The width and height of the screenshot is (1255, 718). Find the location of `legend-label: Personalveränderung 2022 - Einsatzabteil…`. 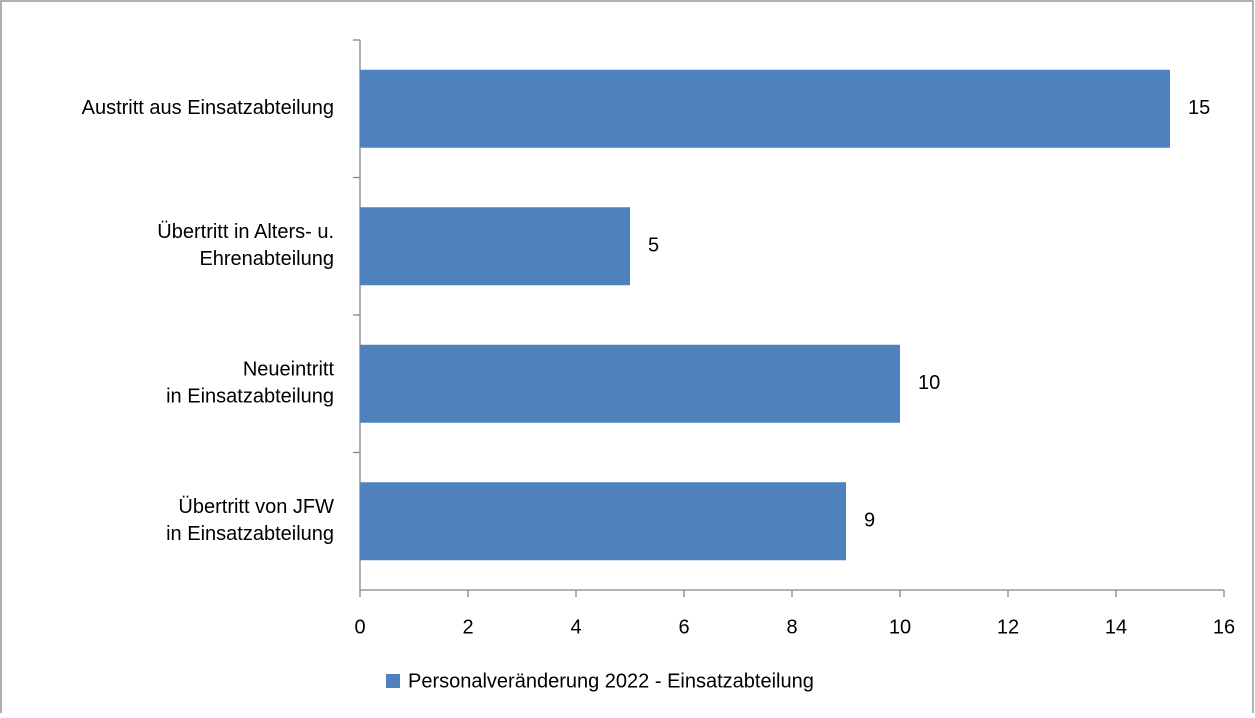

legend-label: Personalveränderung 2022 - Einsatzabteil… is located at coordinates (611, 681).